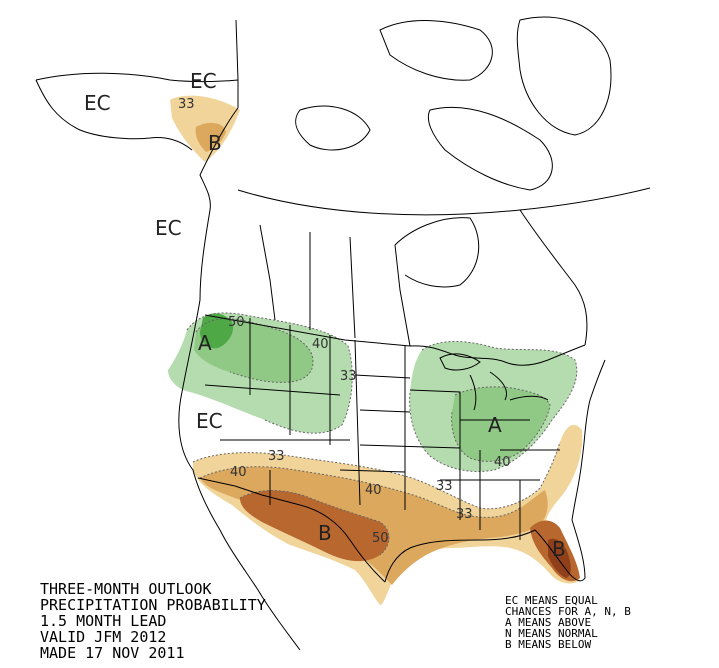  Describe the element at coordinates (494, 382) in the screenshot. I see `great-lakes` at that location.